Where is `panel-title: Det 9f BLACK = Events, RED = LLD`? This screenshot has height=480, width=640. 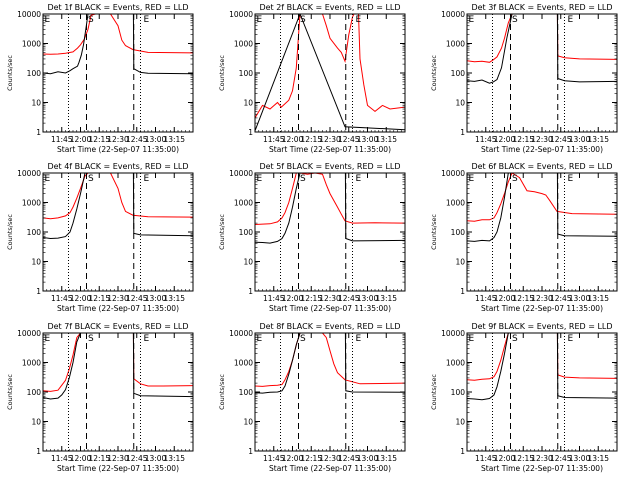
panel-title: Det 9f BLACK = Events, RED = LLD is located at coordinates (541, 326).